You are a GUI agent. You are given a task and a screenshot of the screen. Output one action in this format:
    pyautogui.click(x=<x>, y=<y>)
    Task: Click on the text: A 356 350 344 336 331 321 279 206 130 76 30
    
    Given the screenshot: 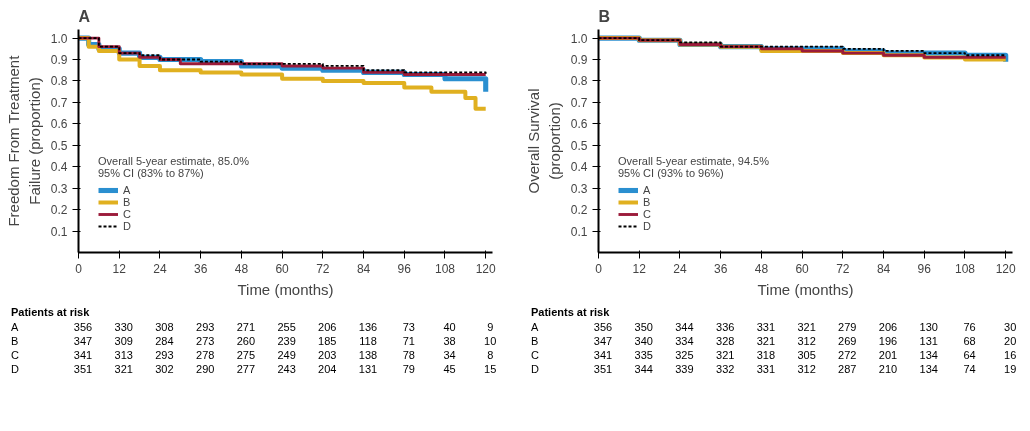 What is the action you would take?
    pyautogui.click(x=774, y=327)
    